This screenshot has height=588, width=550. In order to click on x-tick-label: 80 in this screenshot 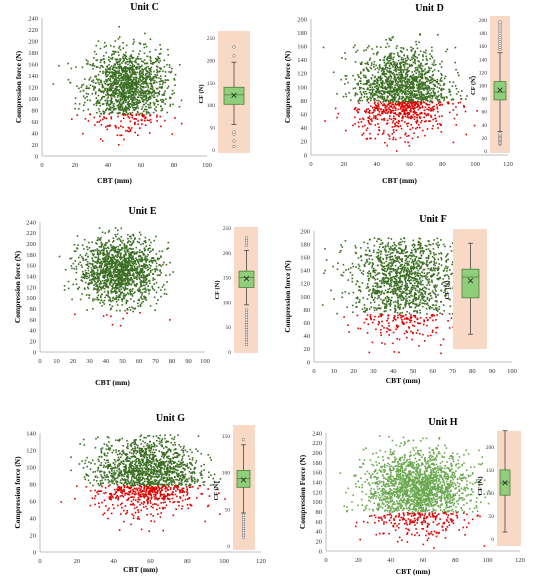, I will do `click(442, 164)`.